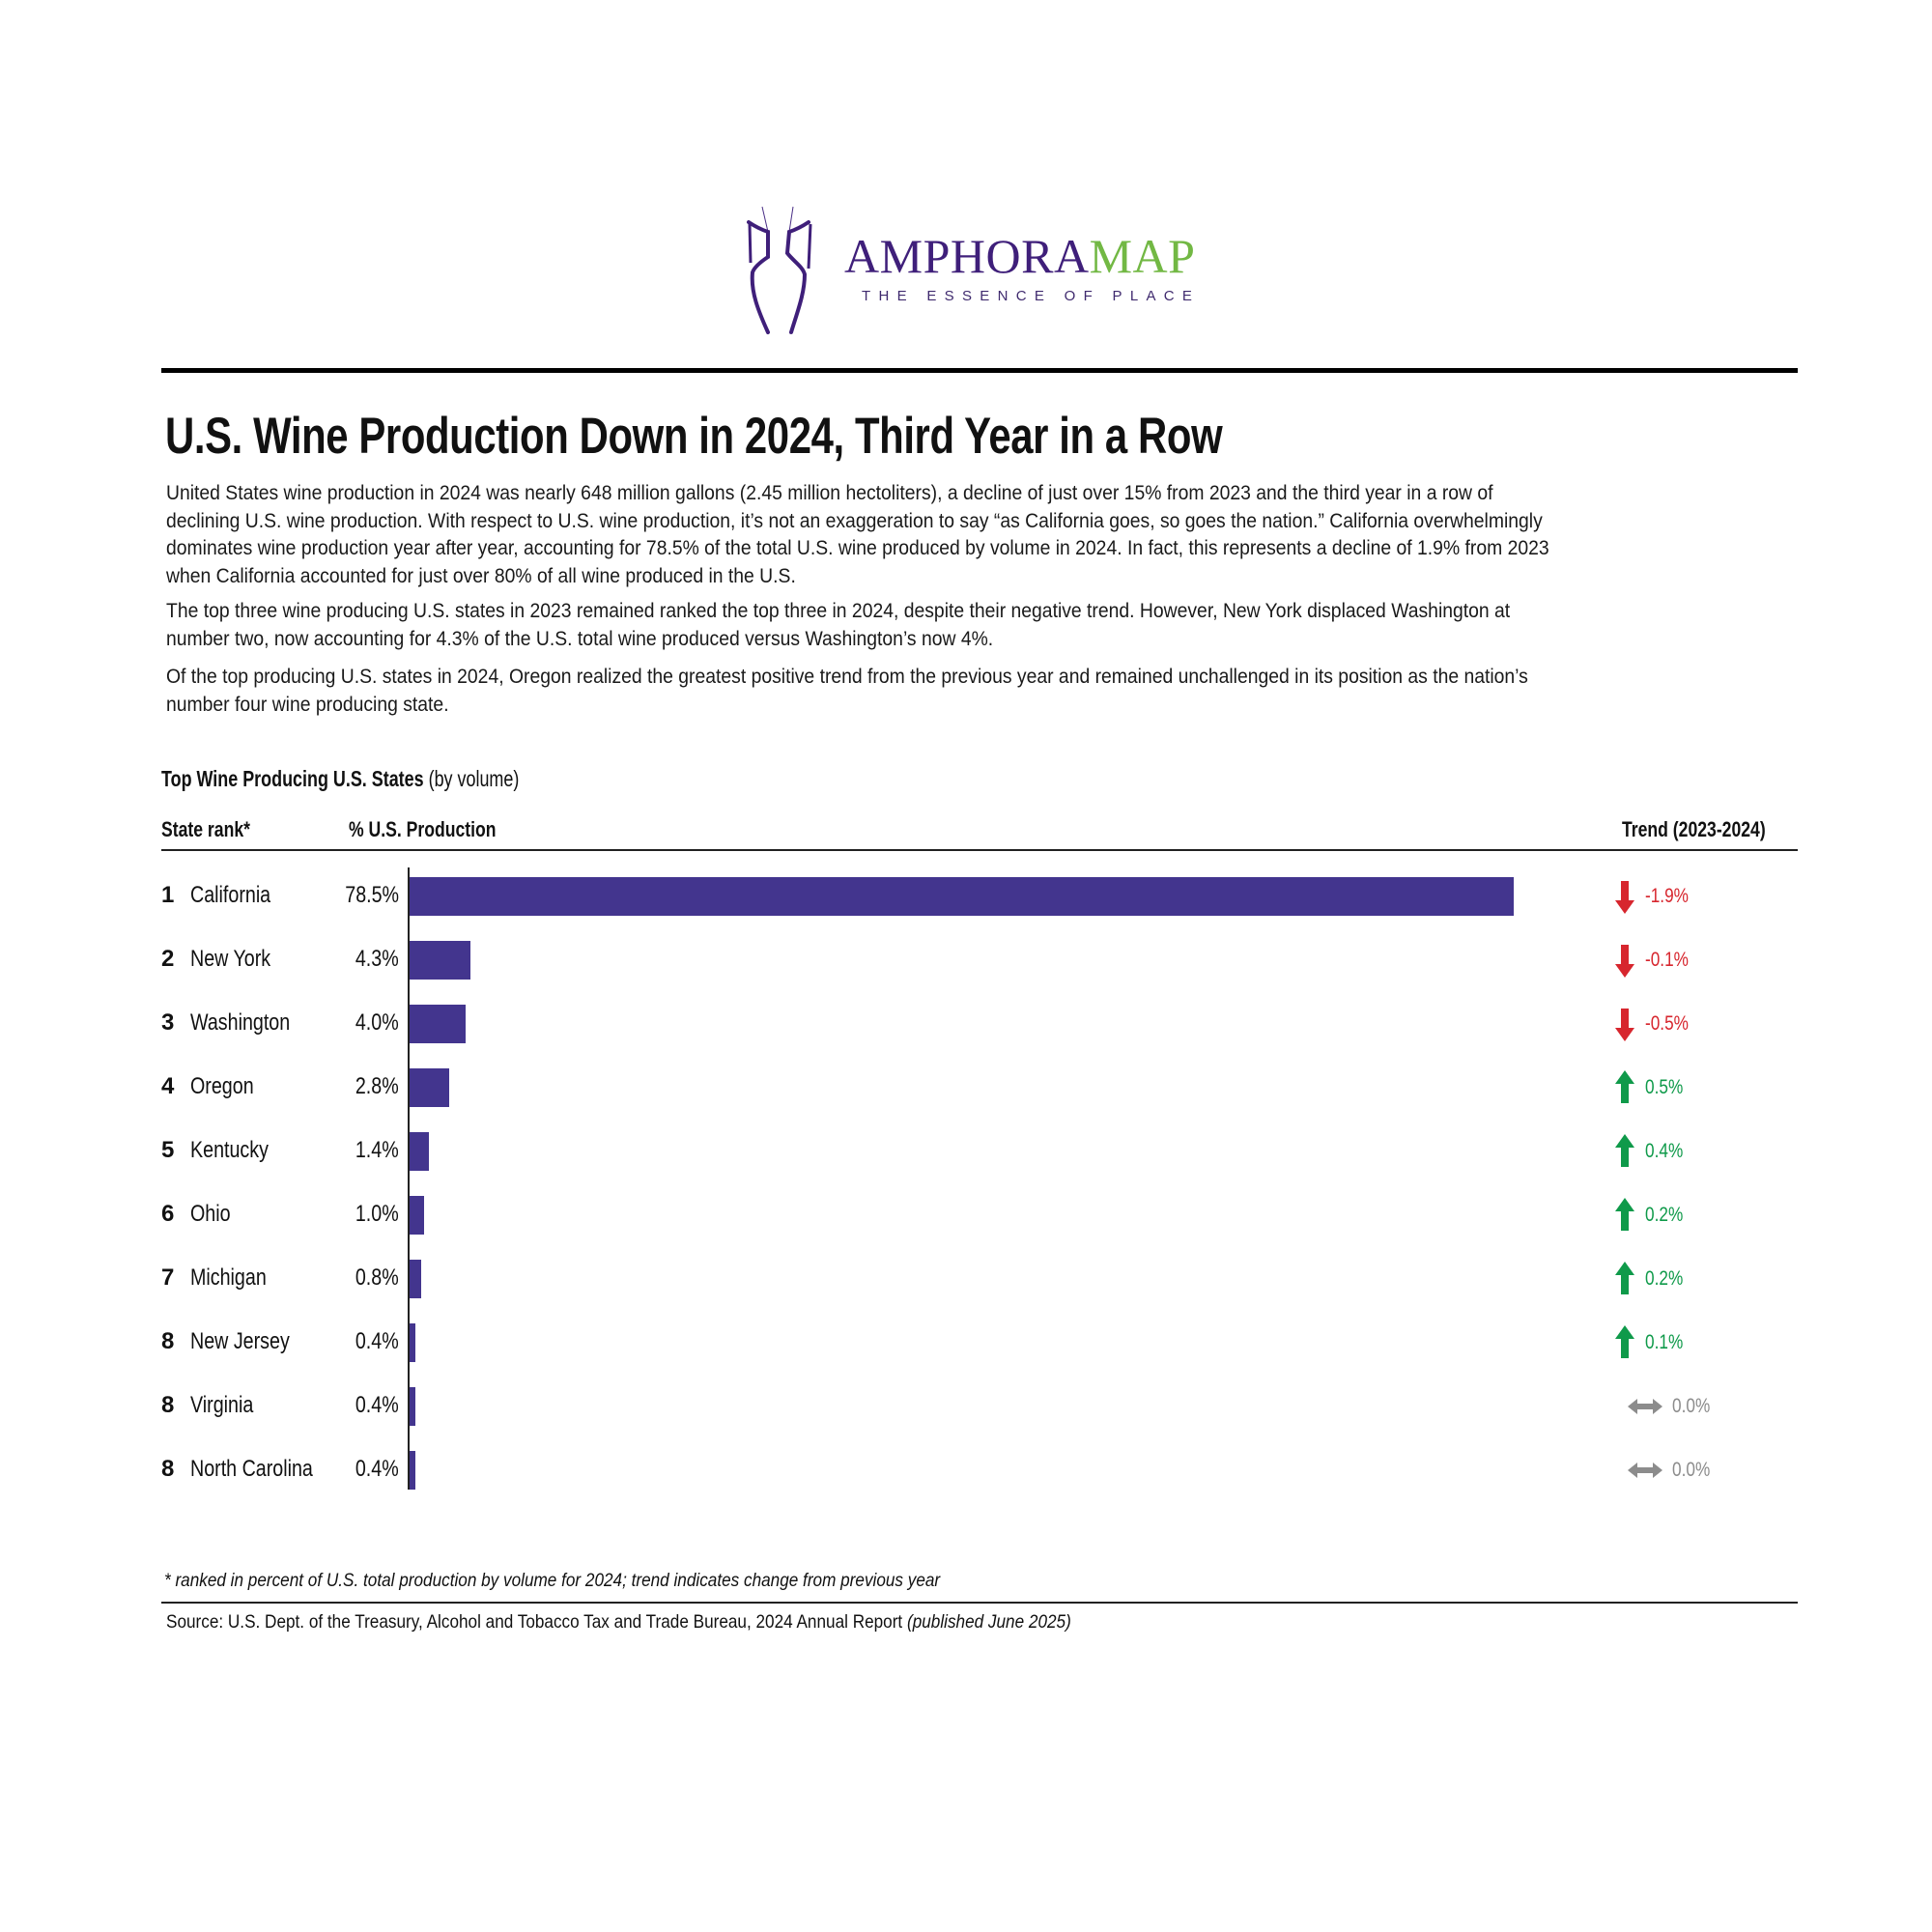 This screenshot has width=1932, height=1932. I want to click on top-divider, so click(979, 370).